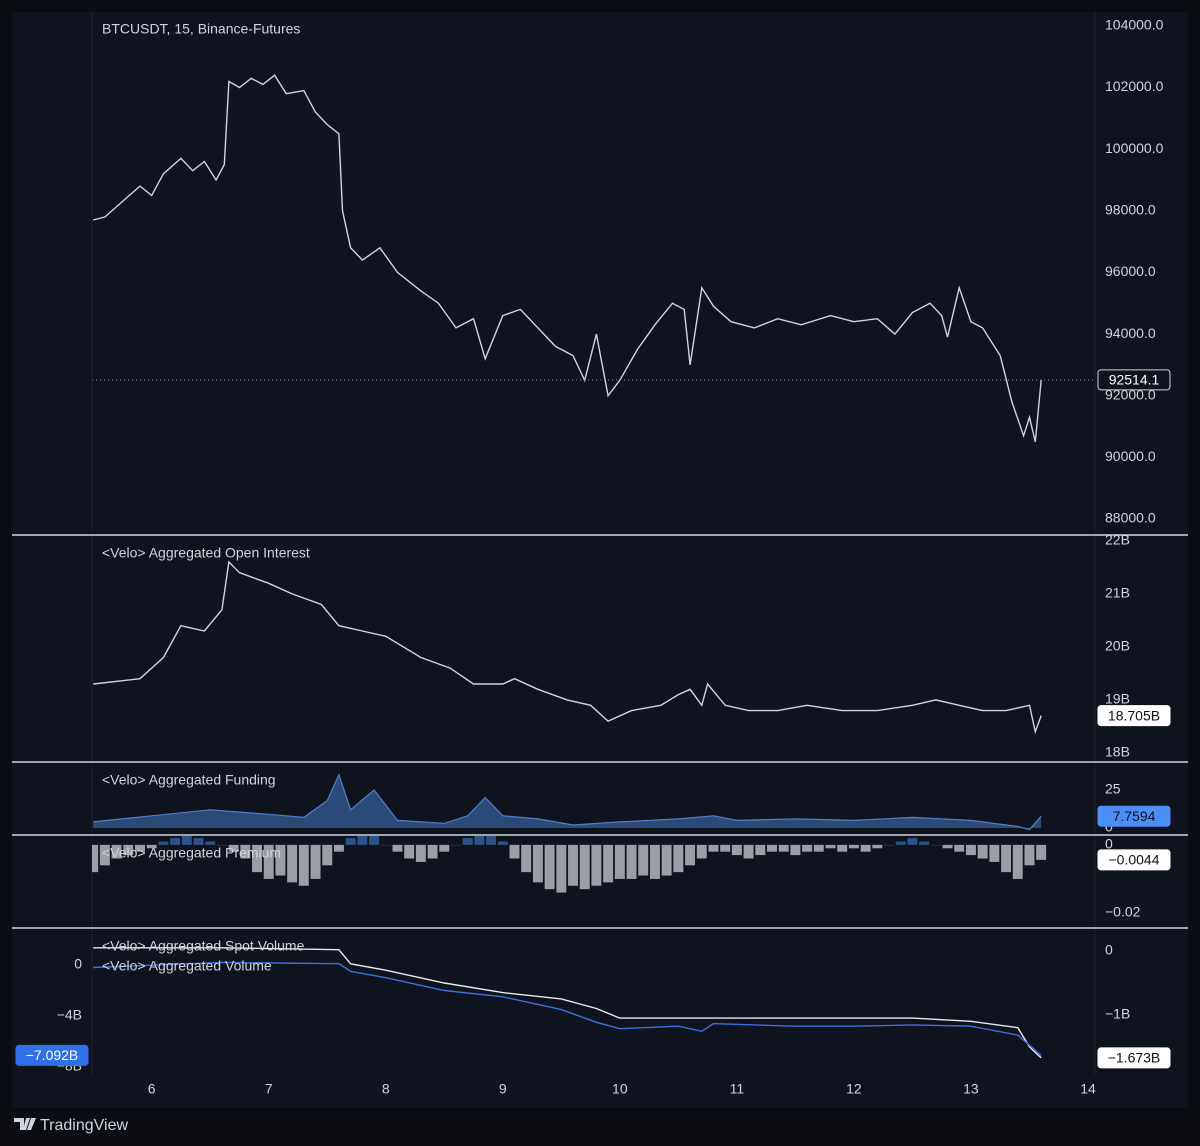 This screenshot has width=1200, height=1146. Describe the element at coordinates (1117, 699) in the screenshot. I see `y-tick-label: 19B` at that location.